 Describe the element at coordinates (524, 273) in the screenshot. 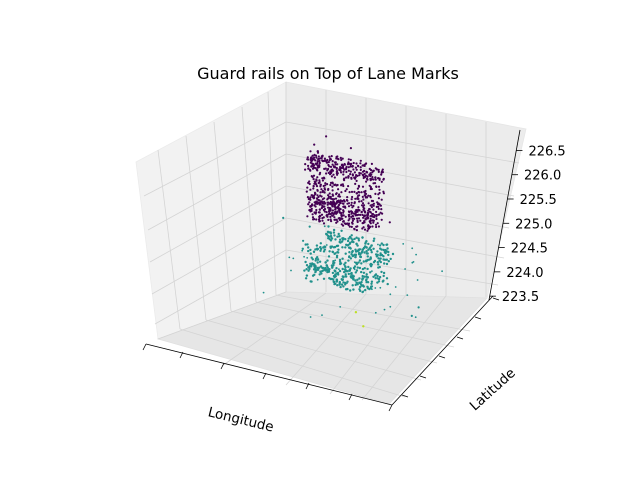

I see `z-tick-label: 224.0` at that location.